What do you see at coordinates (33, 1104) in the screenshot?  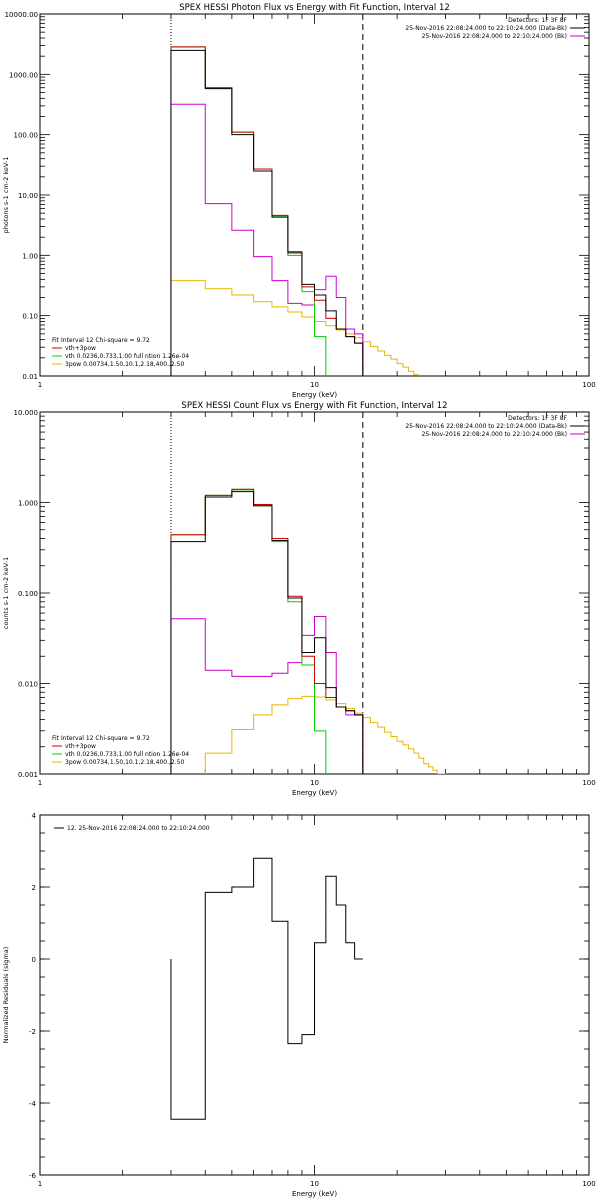 I see `y-tick-label: -4` at bounding box center [33, 1104].